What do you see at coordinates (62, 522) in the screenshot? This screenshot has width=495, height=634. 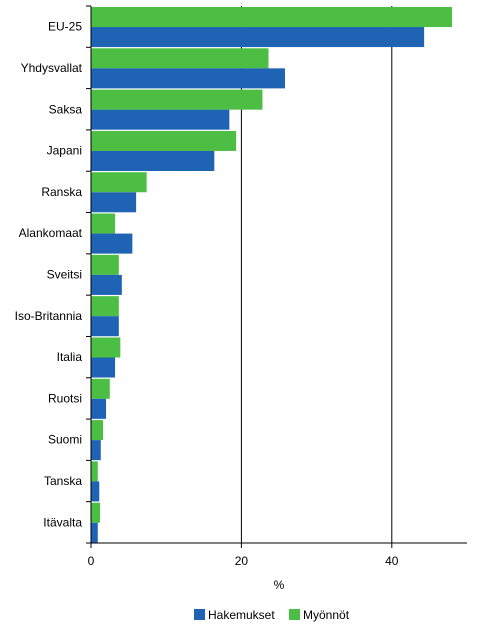 I see `category-label-12: Itävalta` at bounding box center [62, 522].